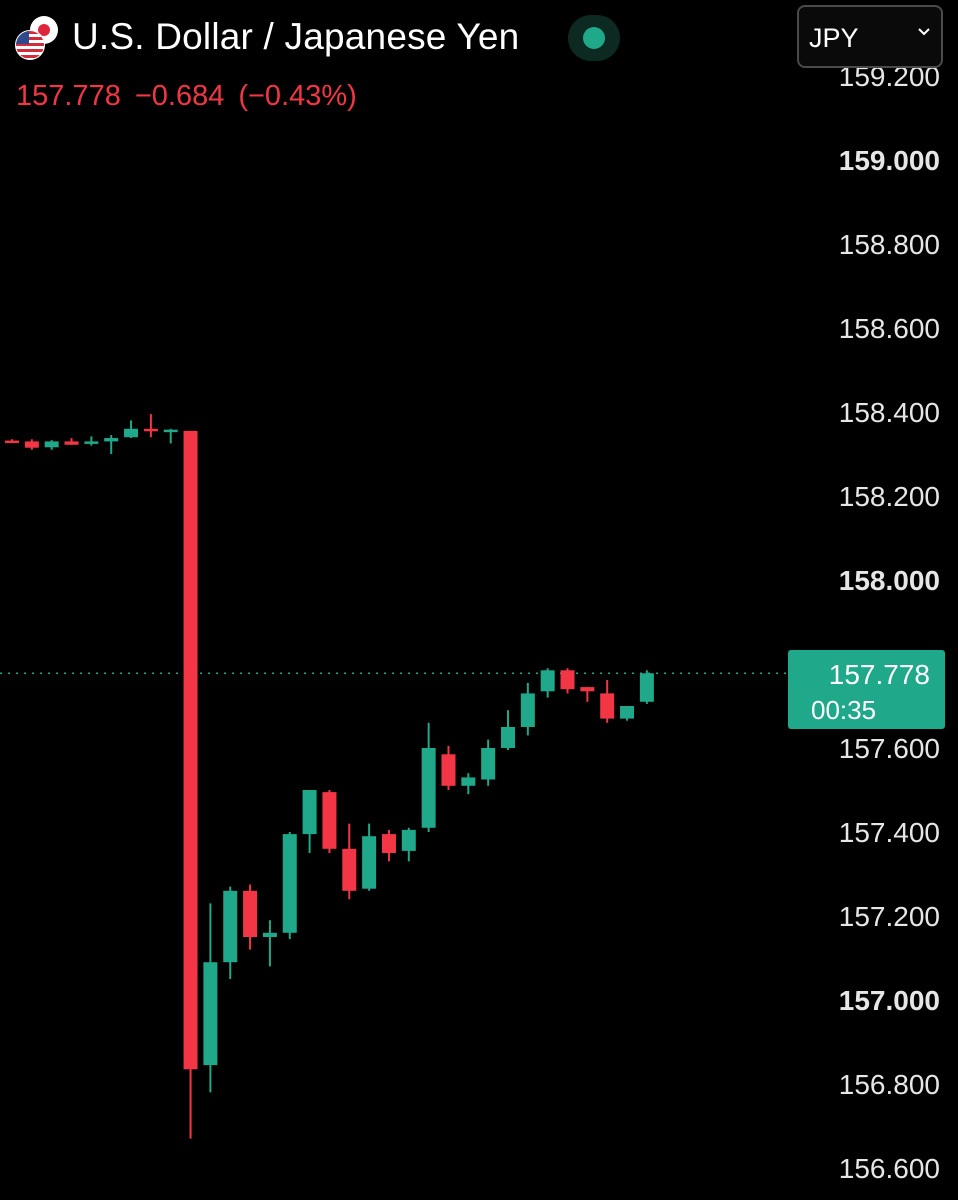 The height and width of the screenshot is (1200, 958). I want to click on last-price: 157.778, so click(68, 96).